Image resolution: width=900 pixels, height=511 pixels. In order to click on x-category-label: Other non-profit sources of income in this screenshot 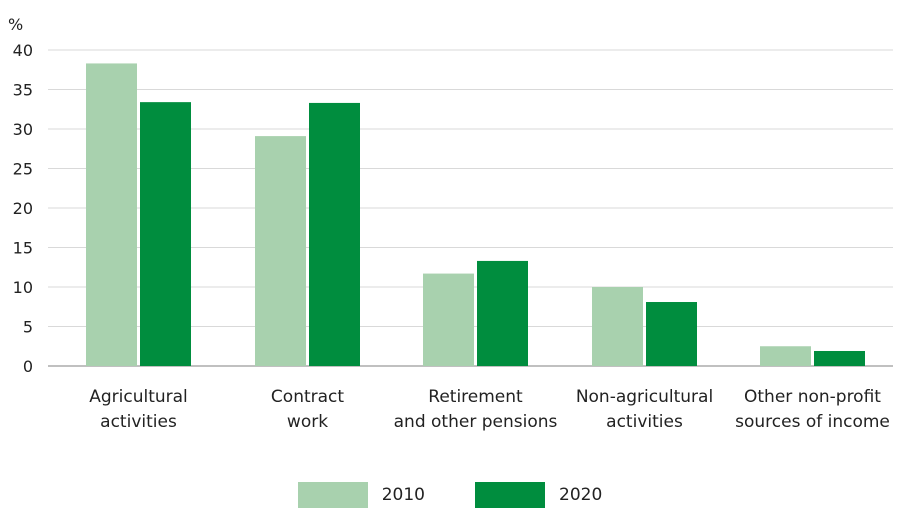, I will do `click(812, 409)`.